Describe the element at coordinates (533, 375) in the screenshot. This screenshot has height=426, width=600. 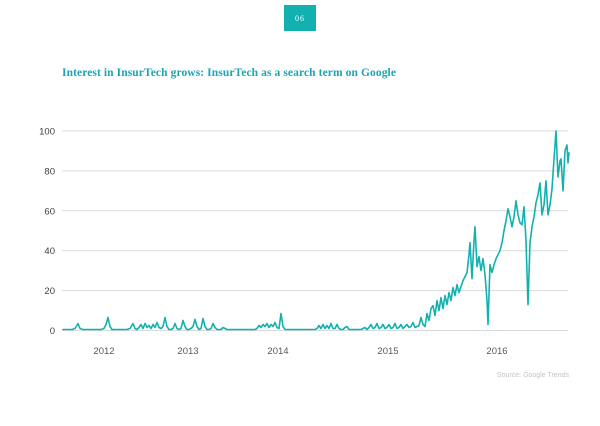
I see `source-note: Source: Google Trends` at that location.